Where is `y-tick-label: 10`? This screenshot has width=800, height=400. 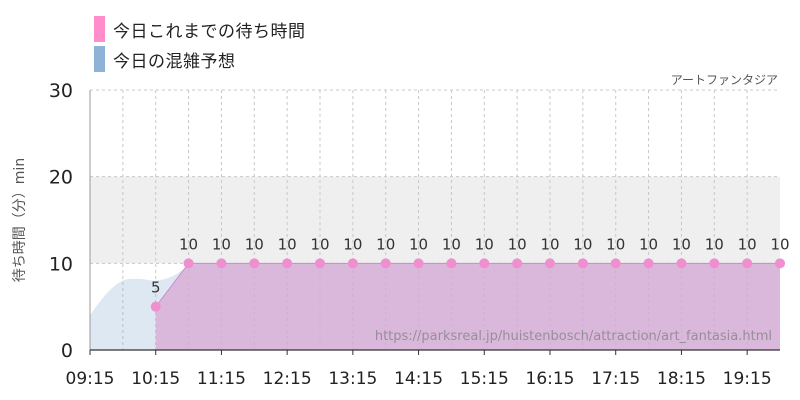 y-tick-label: 10 is located at coordinates (61, 264).